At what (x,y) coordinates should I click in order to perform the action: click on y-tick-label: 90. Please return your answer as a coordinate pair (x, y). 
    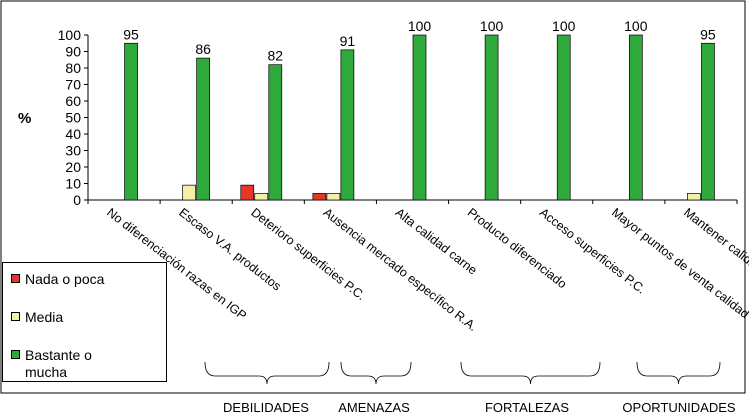
    Looking at the image, I should click on (73, 52).